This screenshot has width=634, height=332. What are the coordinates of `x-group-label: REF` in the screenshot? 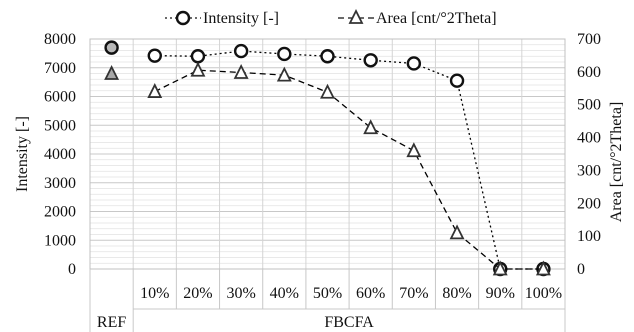 It's located at (111, 322).